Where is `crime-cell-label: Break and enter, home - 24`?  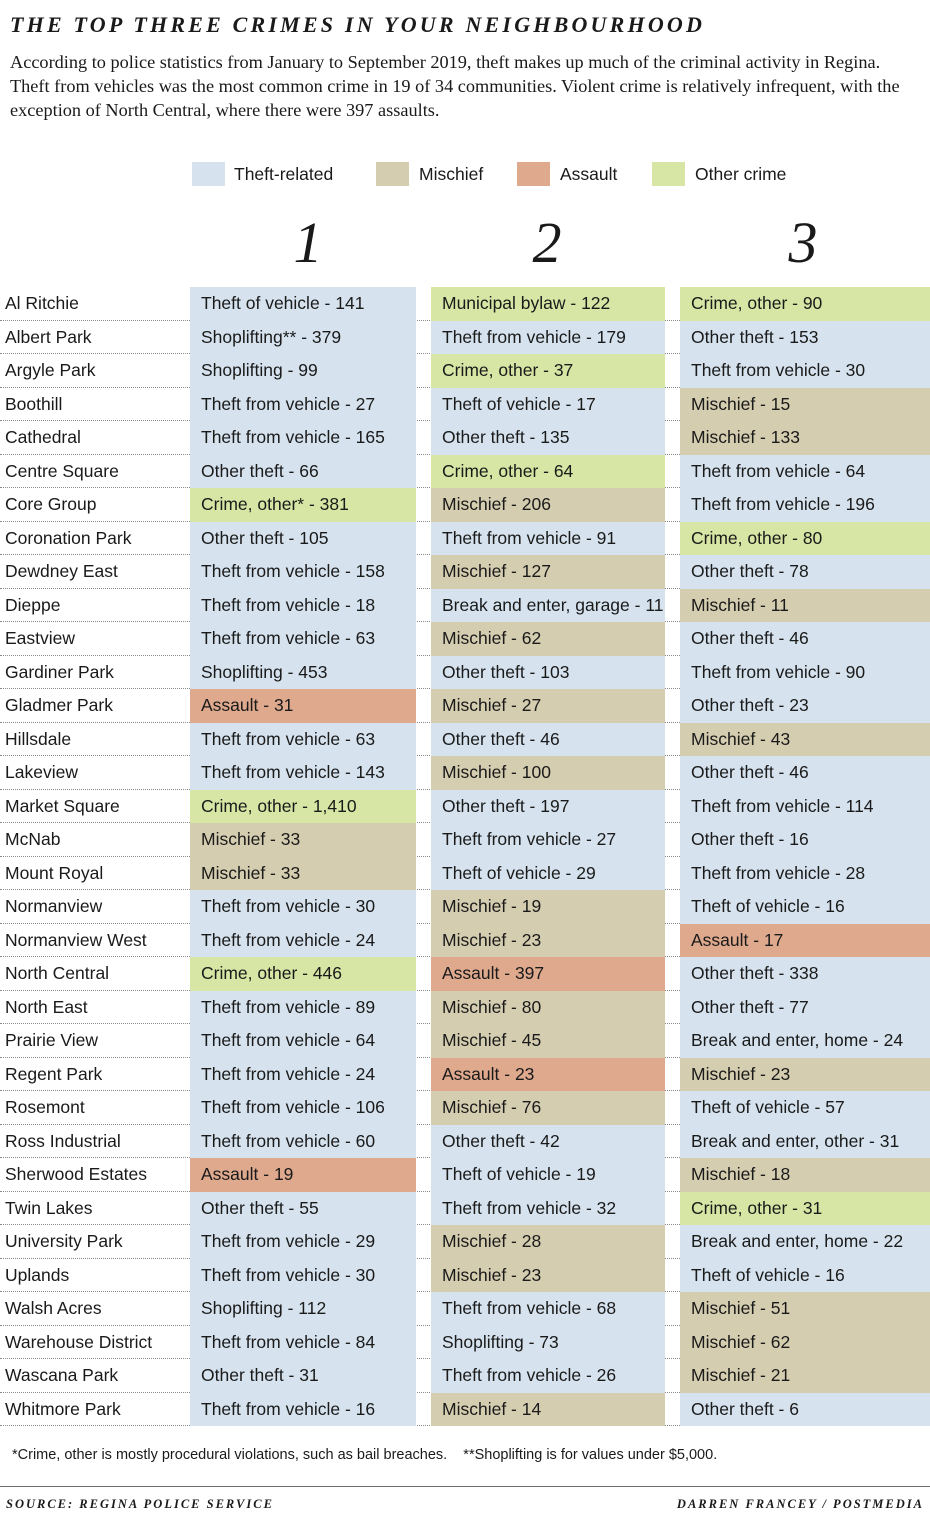
crime-cell-label: Break and enter, home - 24 is located at coordinates (797, 1040).